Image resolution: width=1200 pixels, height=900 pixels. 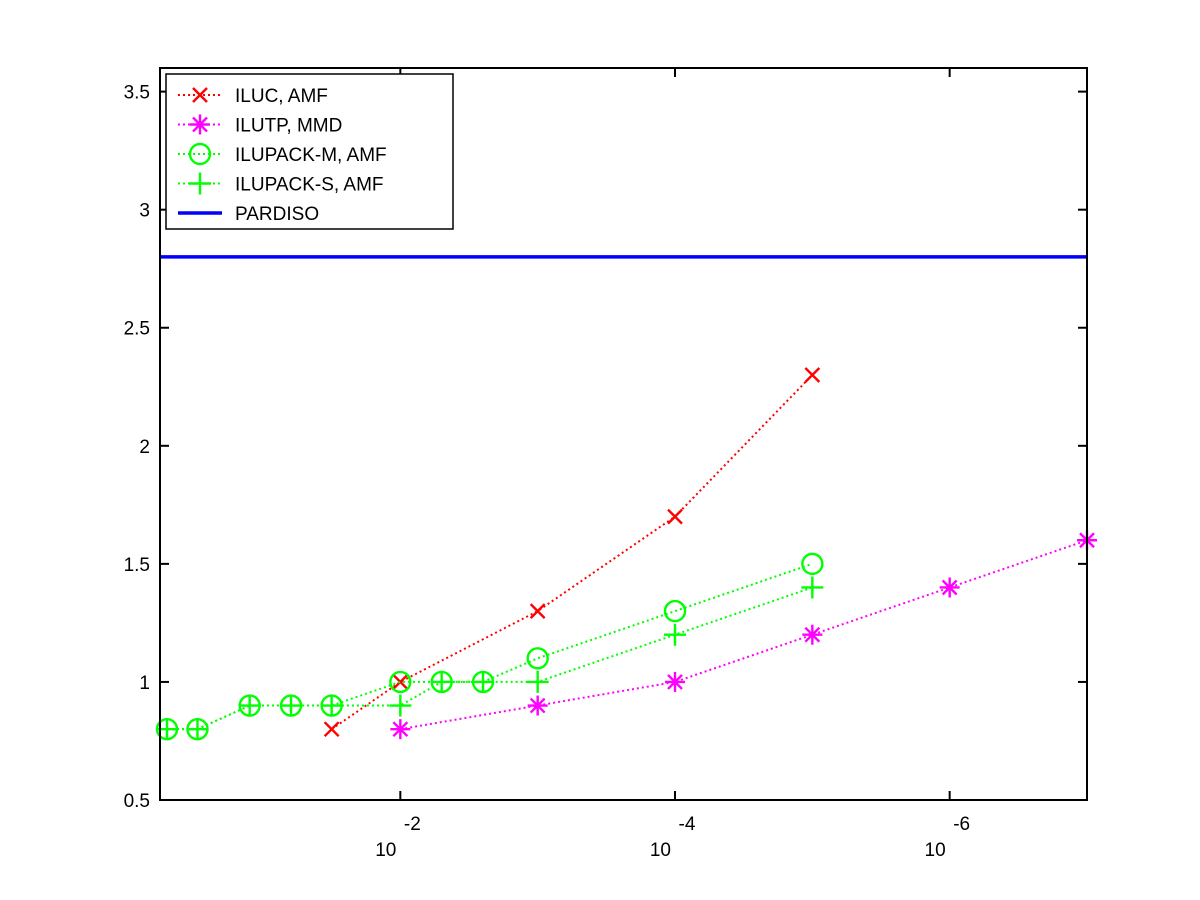 I want to click on legend-label: PARDISO, so click(x=277, y=214).